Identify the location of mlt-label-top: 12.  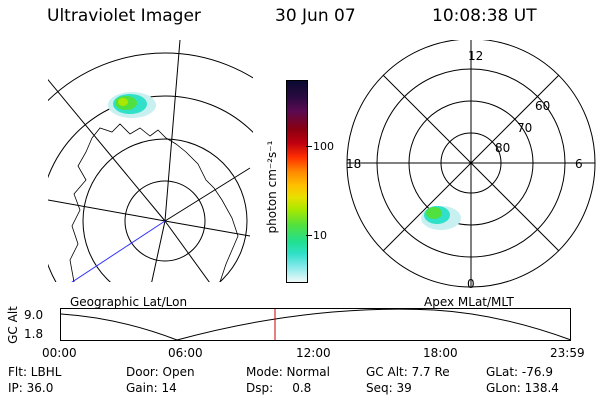
(475, 56).